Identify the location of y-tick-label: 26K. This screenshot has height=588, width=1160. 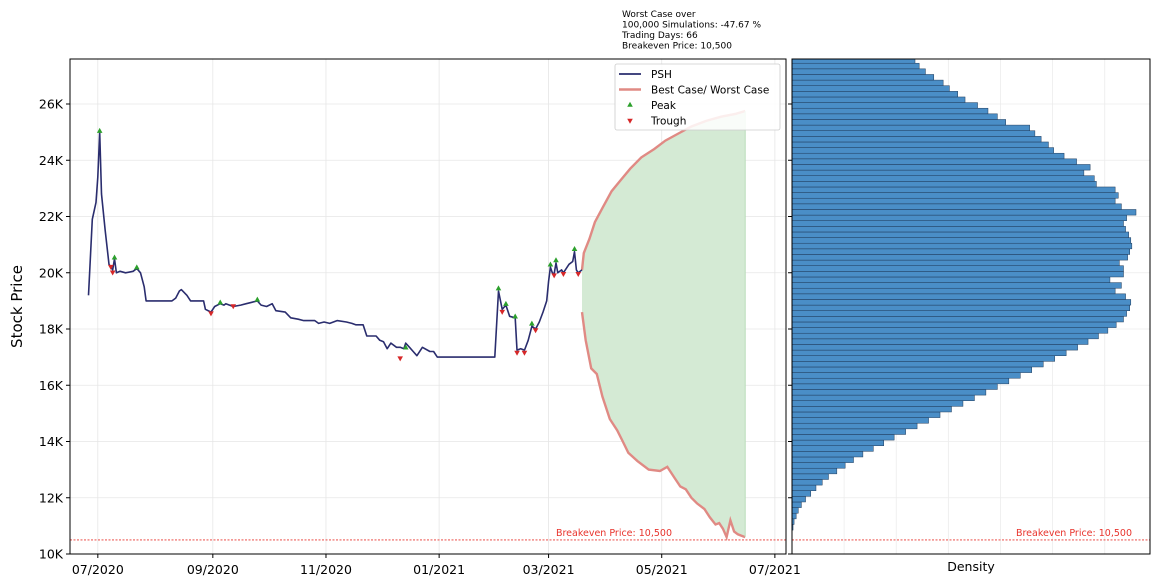
(51, 104).